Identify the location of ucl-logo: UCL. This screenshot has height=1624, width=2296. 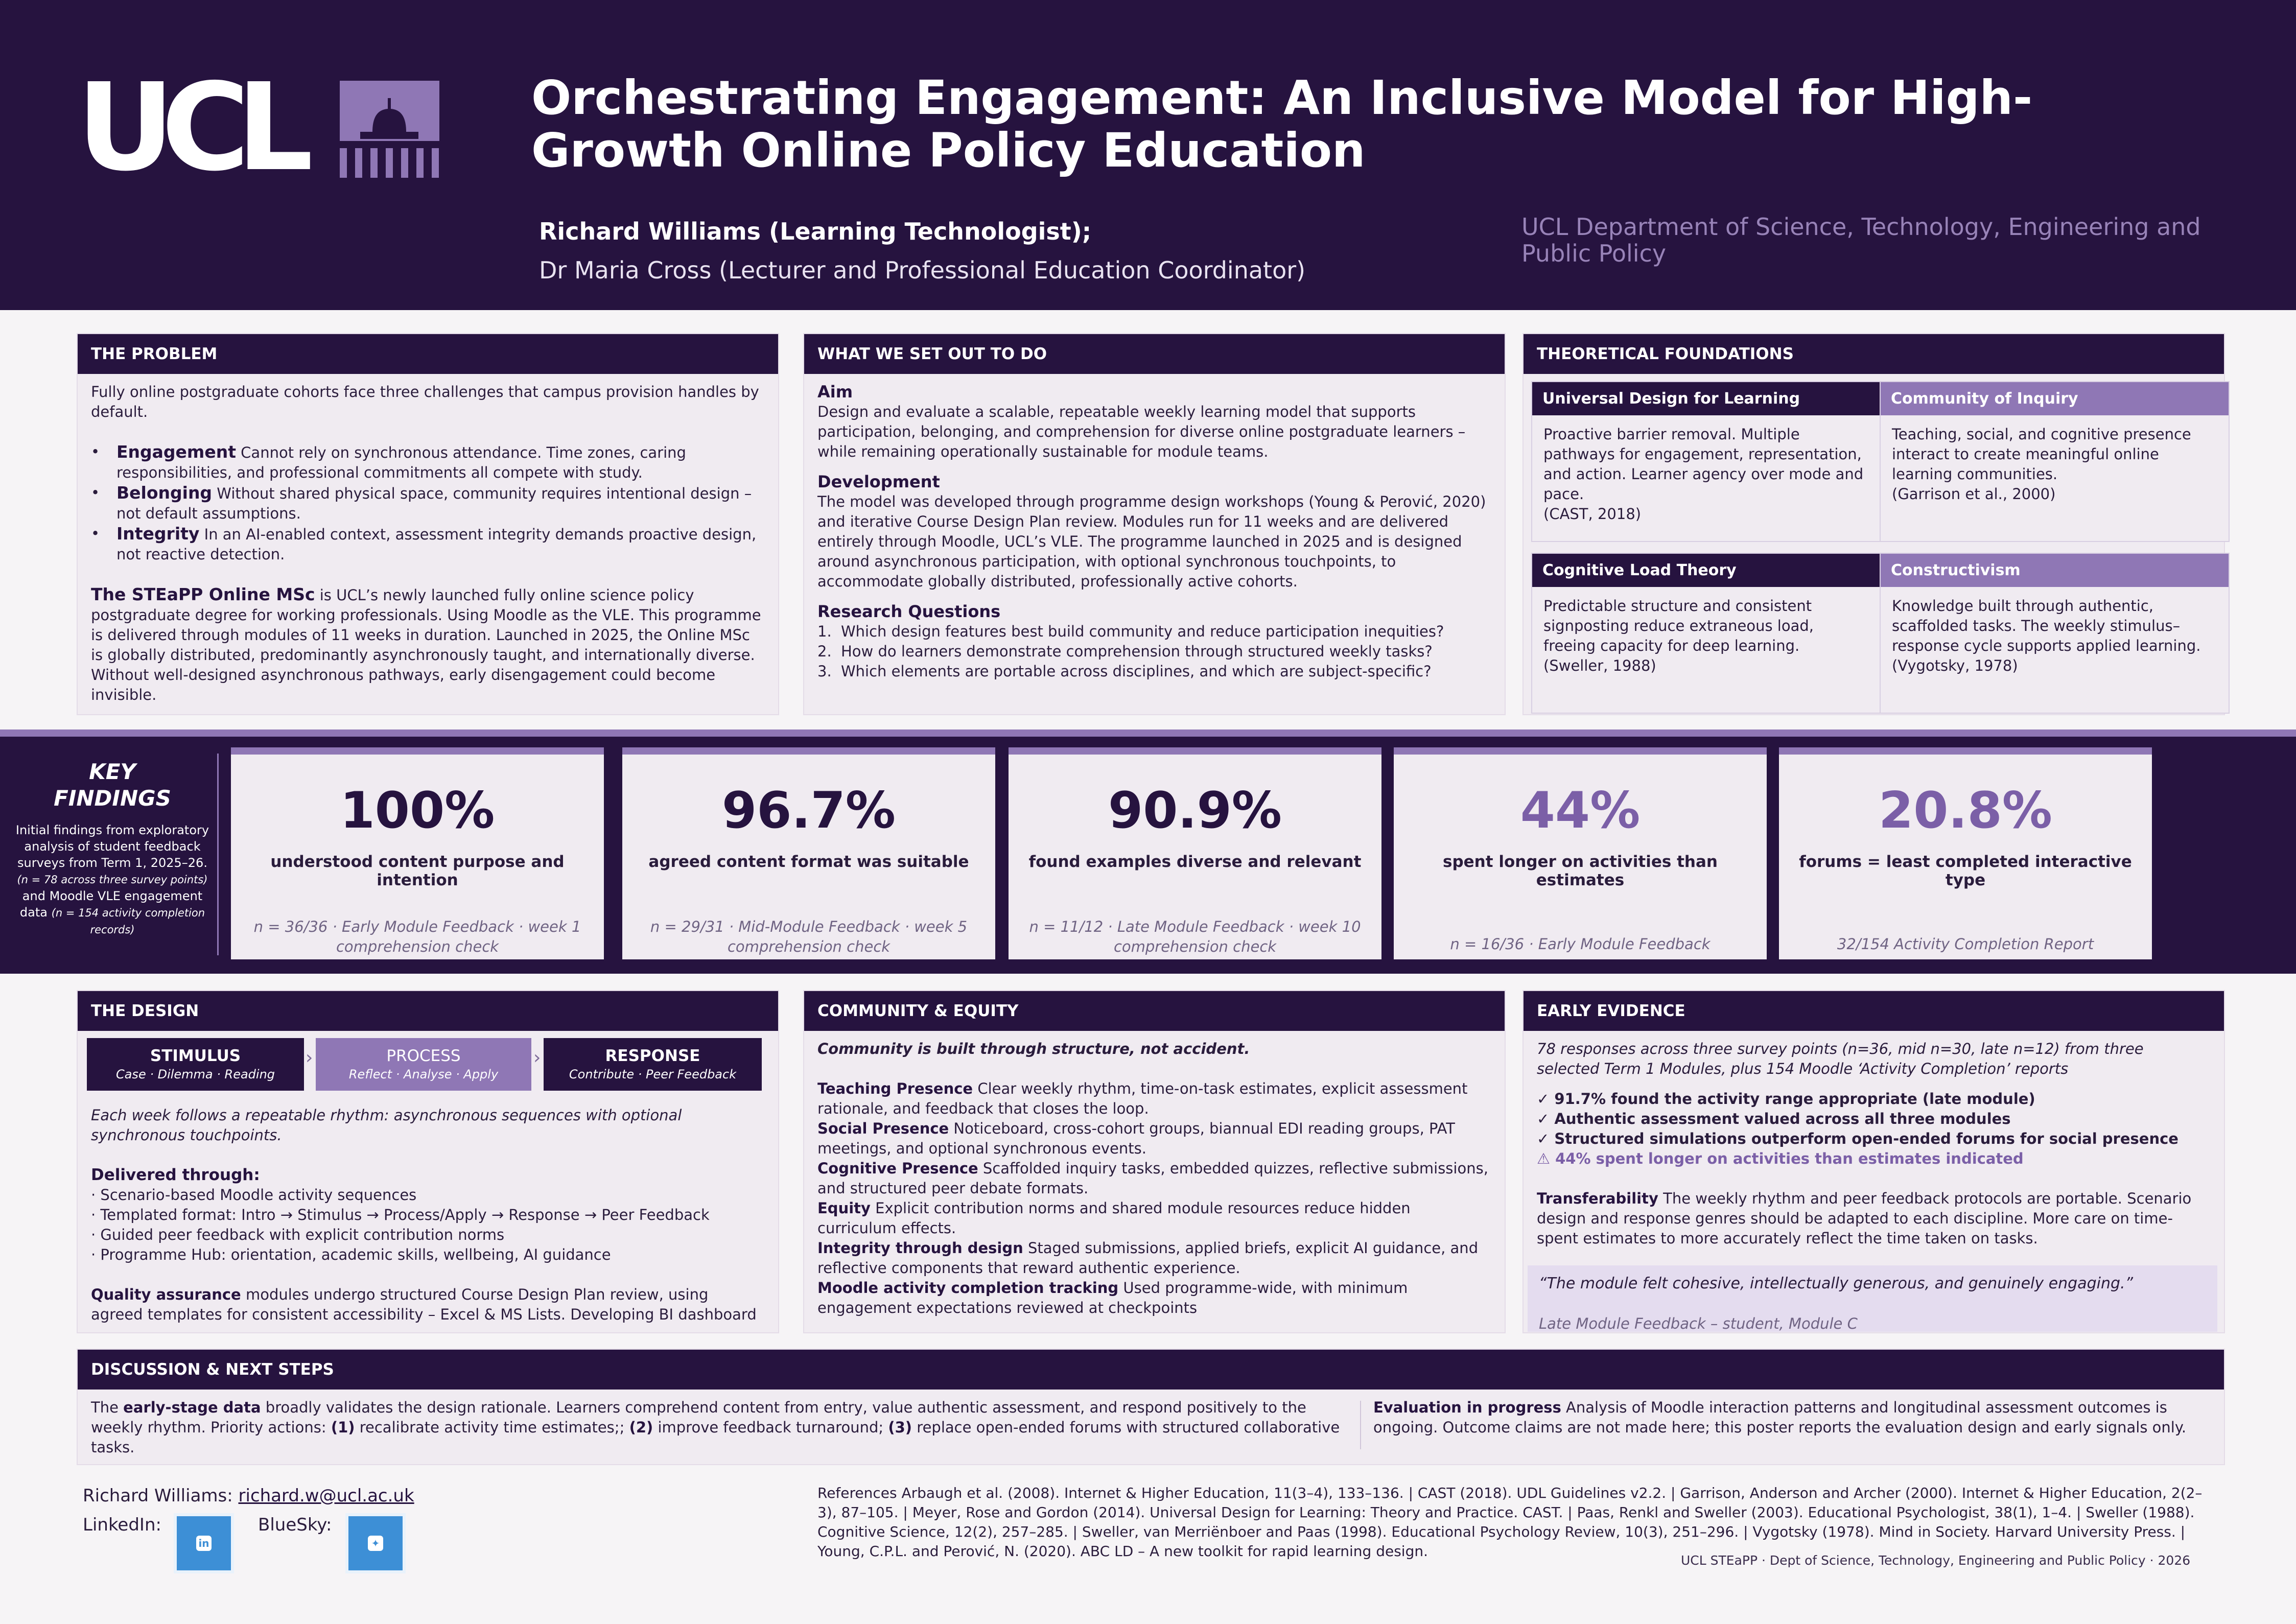
(258, 127).